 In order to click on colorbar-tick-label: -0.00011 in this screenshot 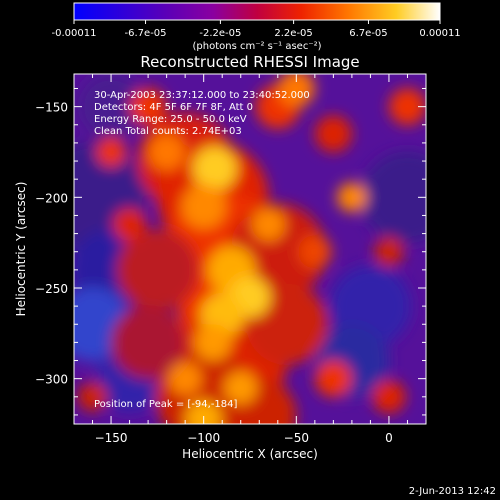, I will do `click(74, 33)`.